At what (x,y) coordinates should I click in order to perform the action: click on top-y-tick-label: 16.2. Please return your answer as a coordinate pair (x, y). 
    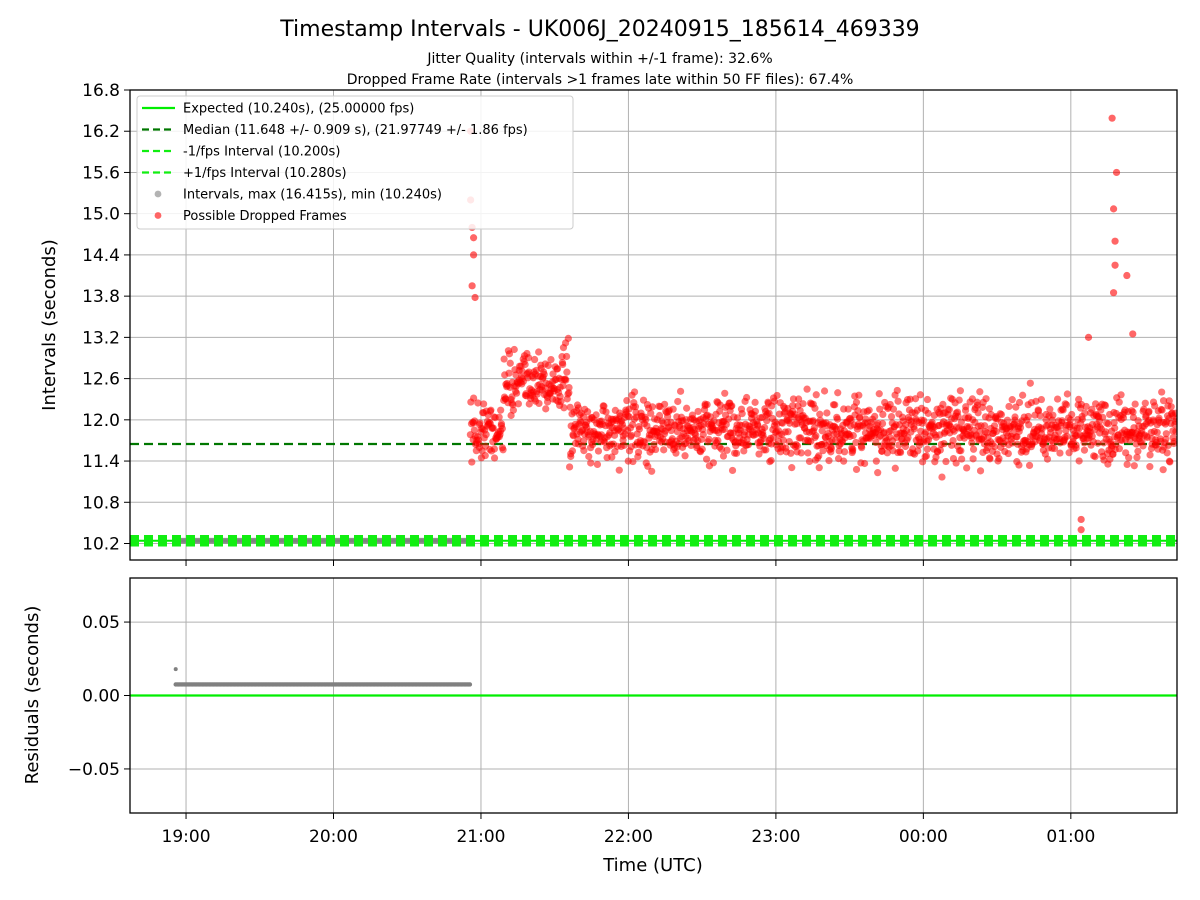
    Looking at the image, I should click on (101, 132).